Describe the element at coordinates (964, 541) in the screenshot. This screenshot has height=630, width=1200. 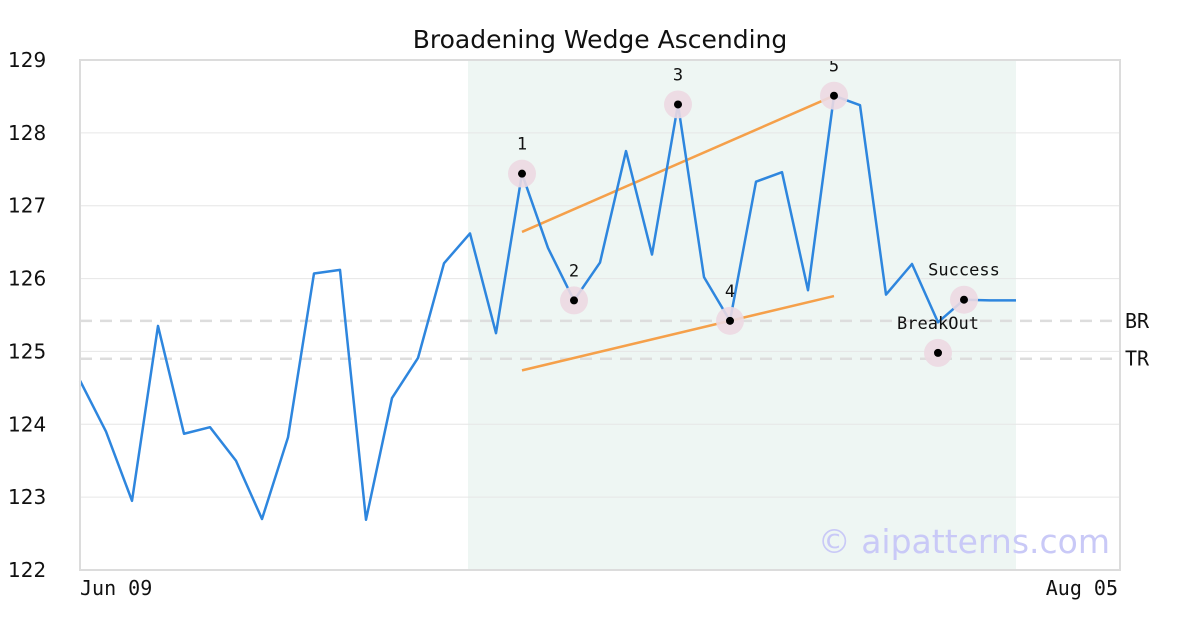
I see `watermark-text: © aipatterns.com` at that location.